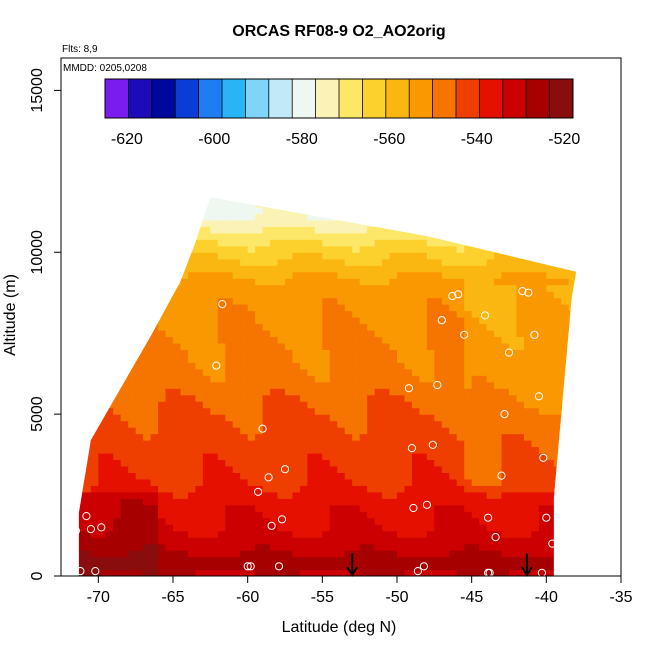 Image resolution: width=650 pixels, height=650 pixels. Describe the element at coordinates (444, 98) in the screenshot. I see `colorbar-swatch` at that location.